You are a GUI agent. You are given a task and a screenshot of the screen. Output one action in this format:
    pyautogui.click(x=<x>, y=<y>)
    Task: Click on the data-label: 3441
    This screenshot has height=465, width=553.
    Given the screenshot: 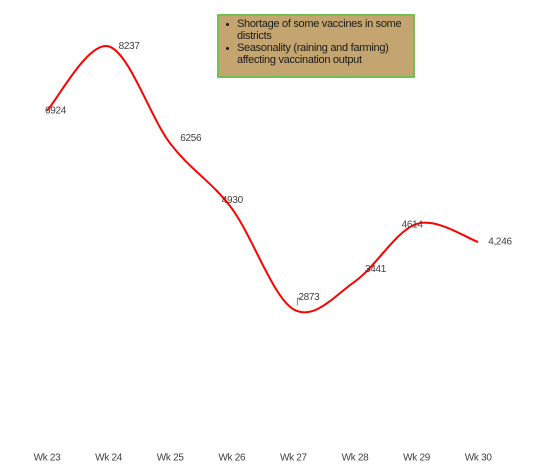 What is the action you would take?
    pyautogui.click(x=376, y=269)
    